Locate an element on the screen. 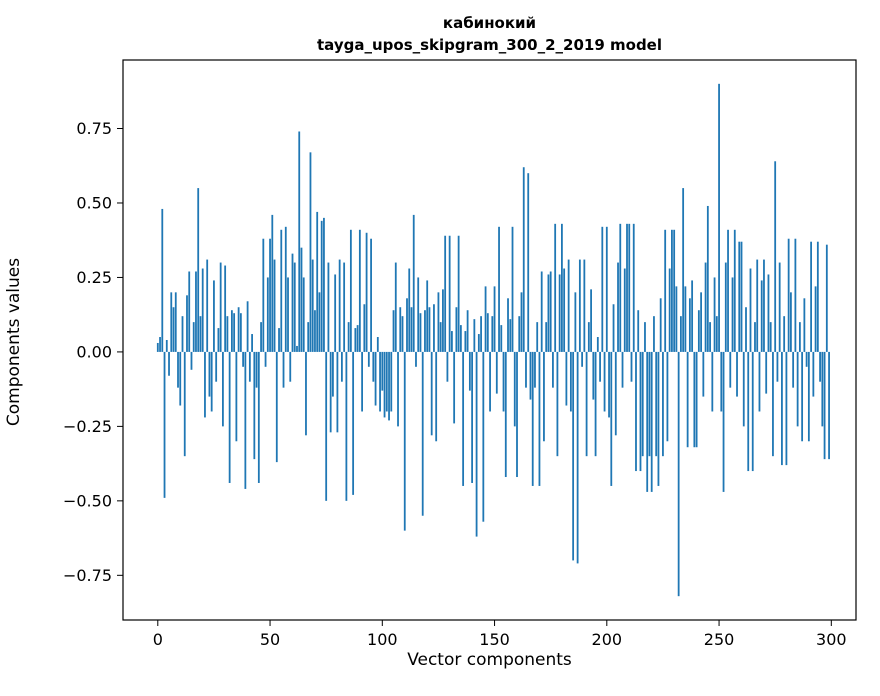 The width and height of the screenshot is (880, 696). y-tick-label: 0.50 is located at coordinates (94, 202).